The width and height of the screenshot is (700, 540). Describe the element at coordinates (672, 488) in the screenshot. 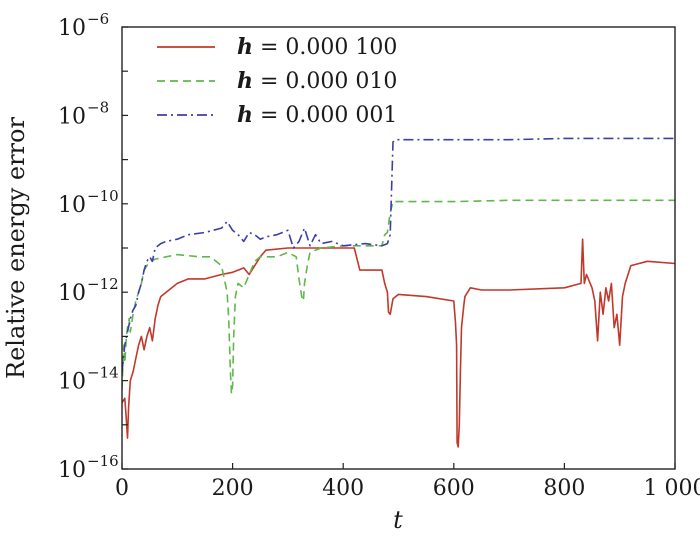

I see `x-tick-label: 1 000` at that location.